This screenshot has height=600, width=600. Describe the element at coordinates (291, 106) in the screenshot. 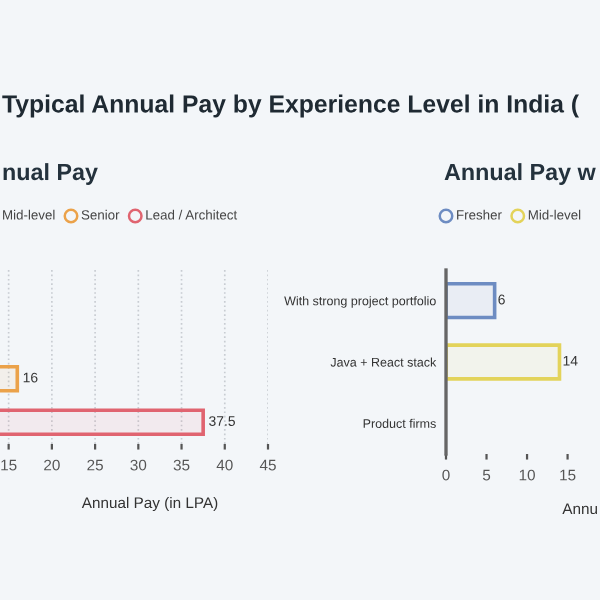

I see `chart-title: Typical Annual Pay by Experience Level in India (` at that location.